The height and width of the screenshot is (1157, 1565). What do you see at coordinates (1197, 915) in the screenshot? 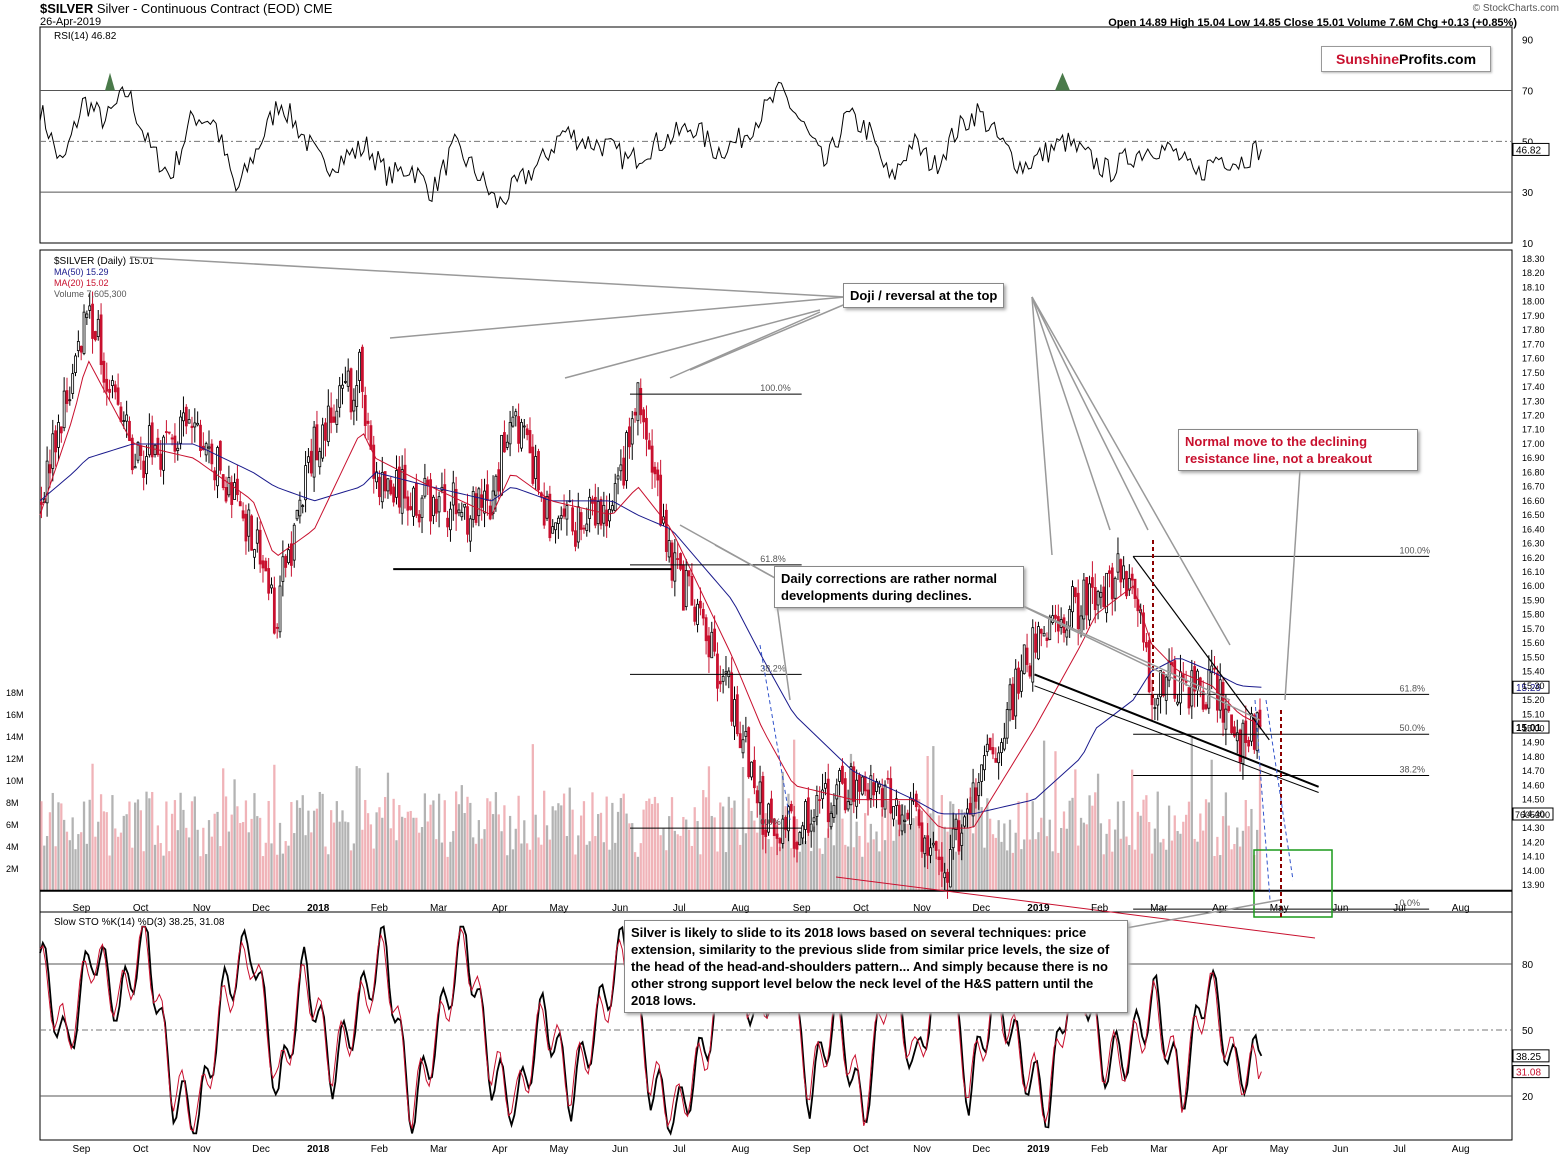
I see `callout-line` at bounding box center [1197, 915].